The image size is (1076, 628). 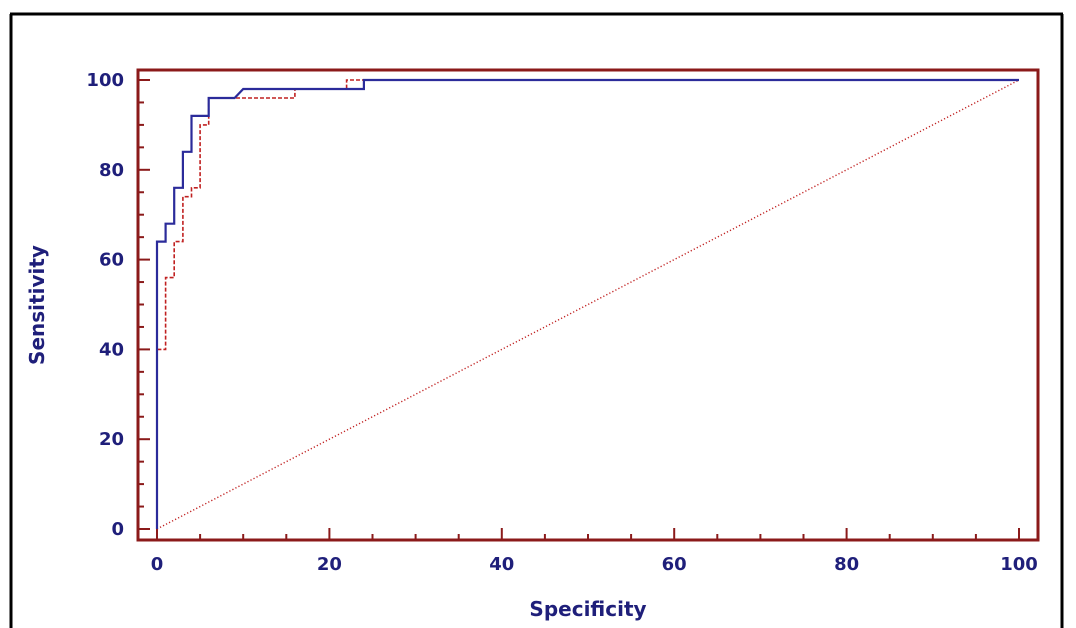 What do you see at coordinates (105, 80) in the screenshot?
I see `y-tick-label: 100` at bounding box center [105, 80].